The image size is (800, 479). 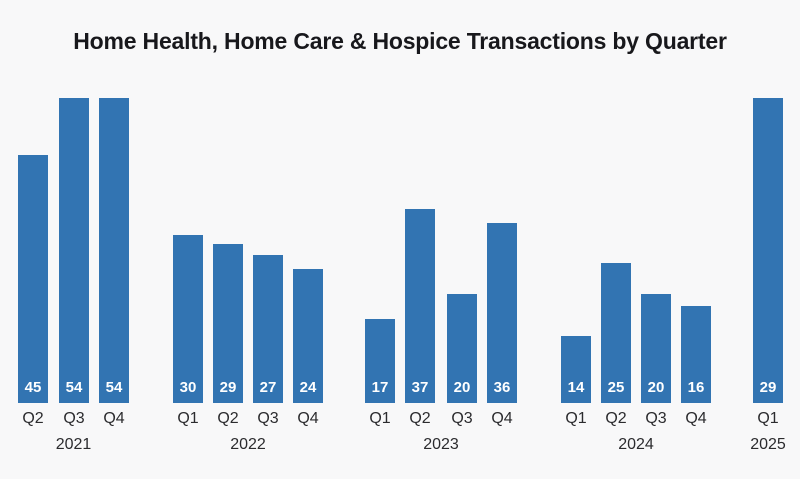 What do you see at coordinates (73, 444) in the screenshot?
I see `x-axis-year-label: 2021` at bounding box center [73, 444].